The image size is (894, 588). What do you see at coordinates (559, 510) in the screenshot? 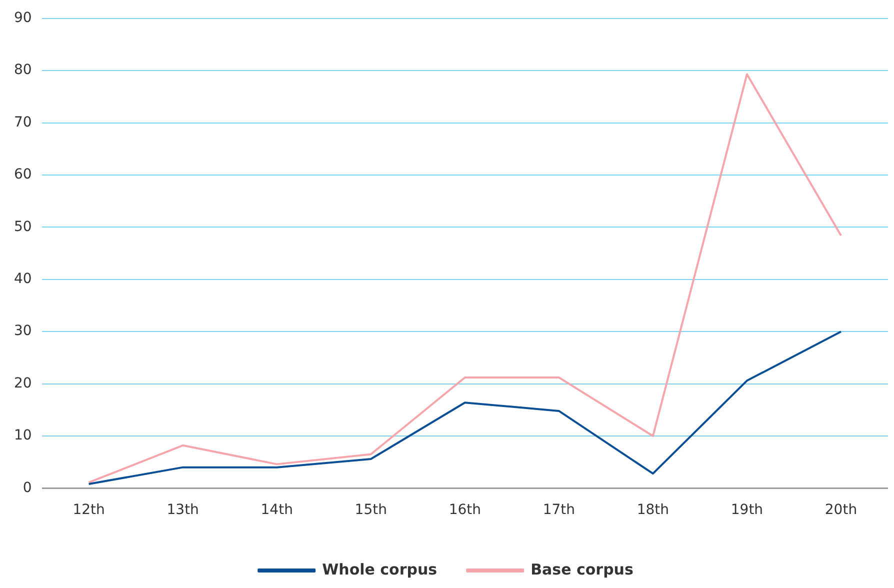
I see `x-tick-label: 17th` at bounding box center [559, 510].